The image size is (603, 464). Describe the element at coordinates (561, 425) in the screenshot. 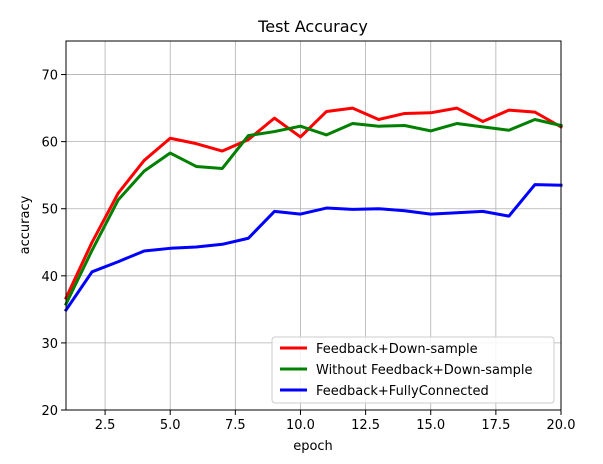

I see `x-tick-label: 20.0` at that location.